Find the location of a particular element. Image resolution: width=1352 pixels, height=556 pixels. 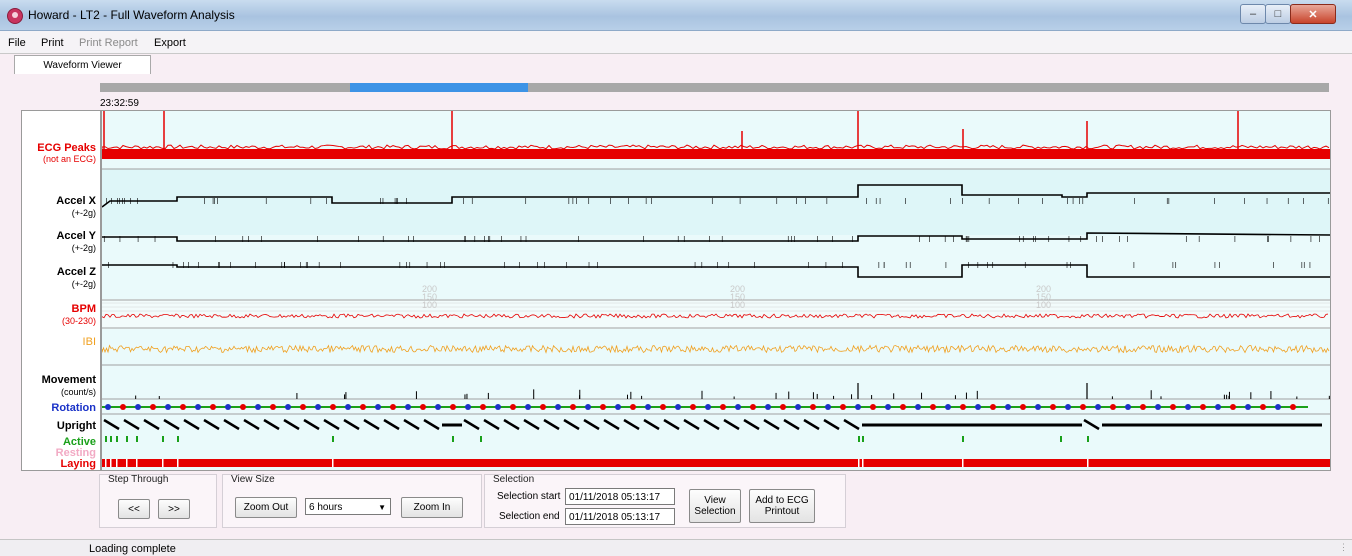

selection-title: Selection is located at coordinates (514, 479).